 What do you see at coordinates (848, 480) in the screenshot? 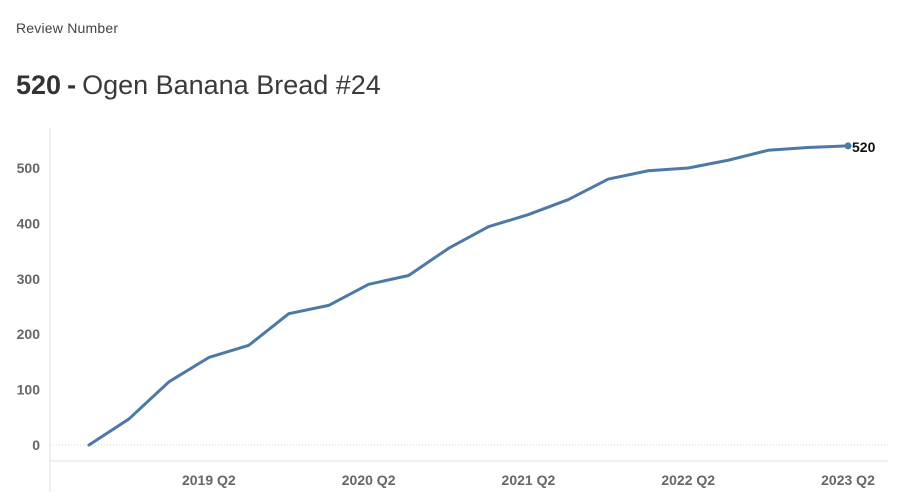
I see `x-tick-label: 2023 Q2` at bounding box center [848, 480].